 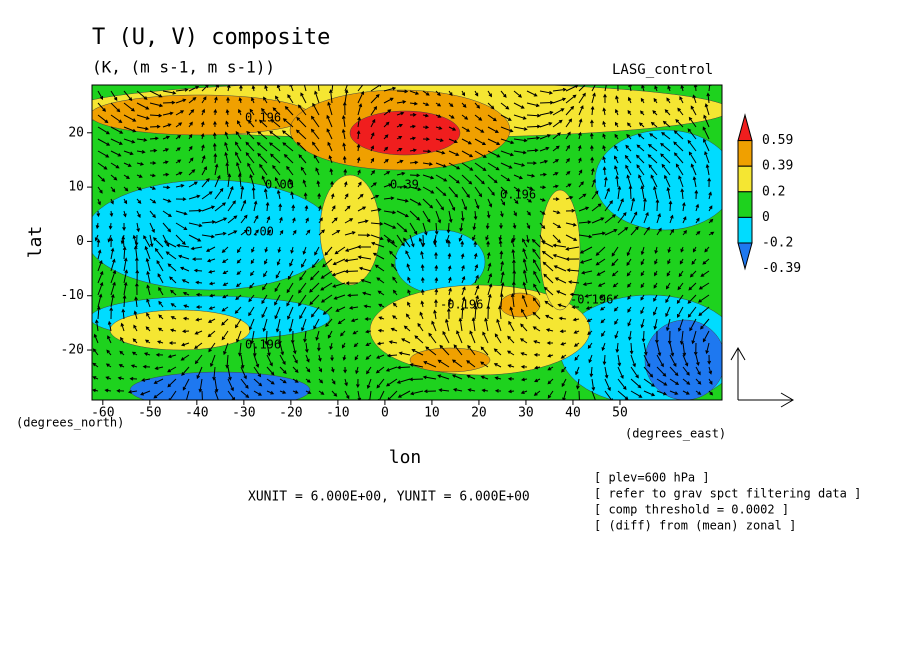 I want to click on x-unit: (degrees_east), so click(x=675, y=434).